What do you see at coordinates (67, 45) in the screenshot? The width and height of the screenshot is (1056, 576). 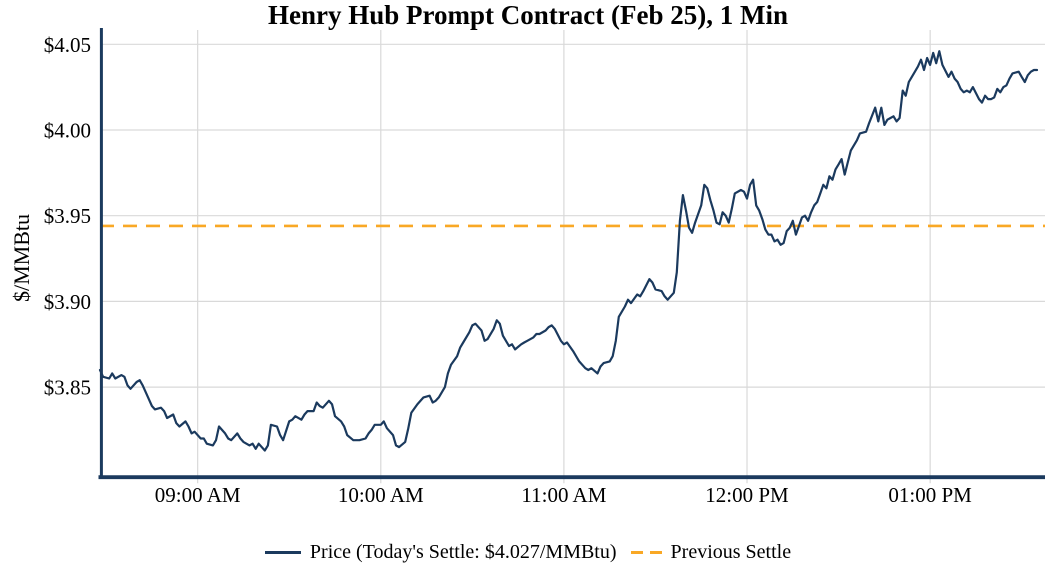 I see `y-tick-label: $4.05` at bounding box center [67, 45].